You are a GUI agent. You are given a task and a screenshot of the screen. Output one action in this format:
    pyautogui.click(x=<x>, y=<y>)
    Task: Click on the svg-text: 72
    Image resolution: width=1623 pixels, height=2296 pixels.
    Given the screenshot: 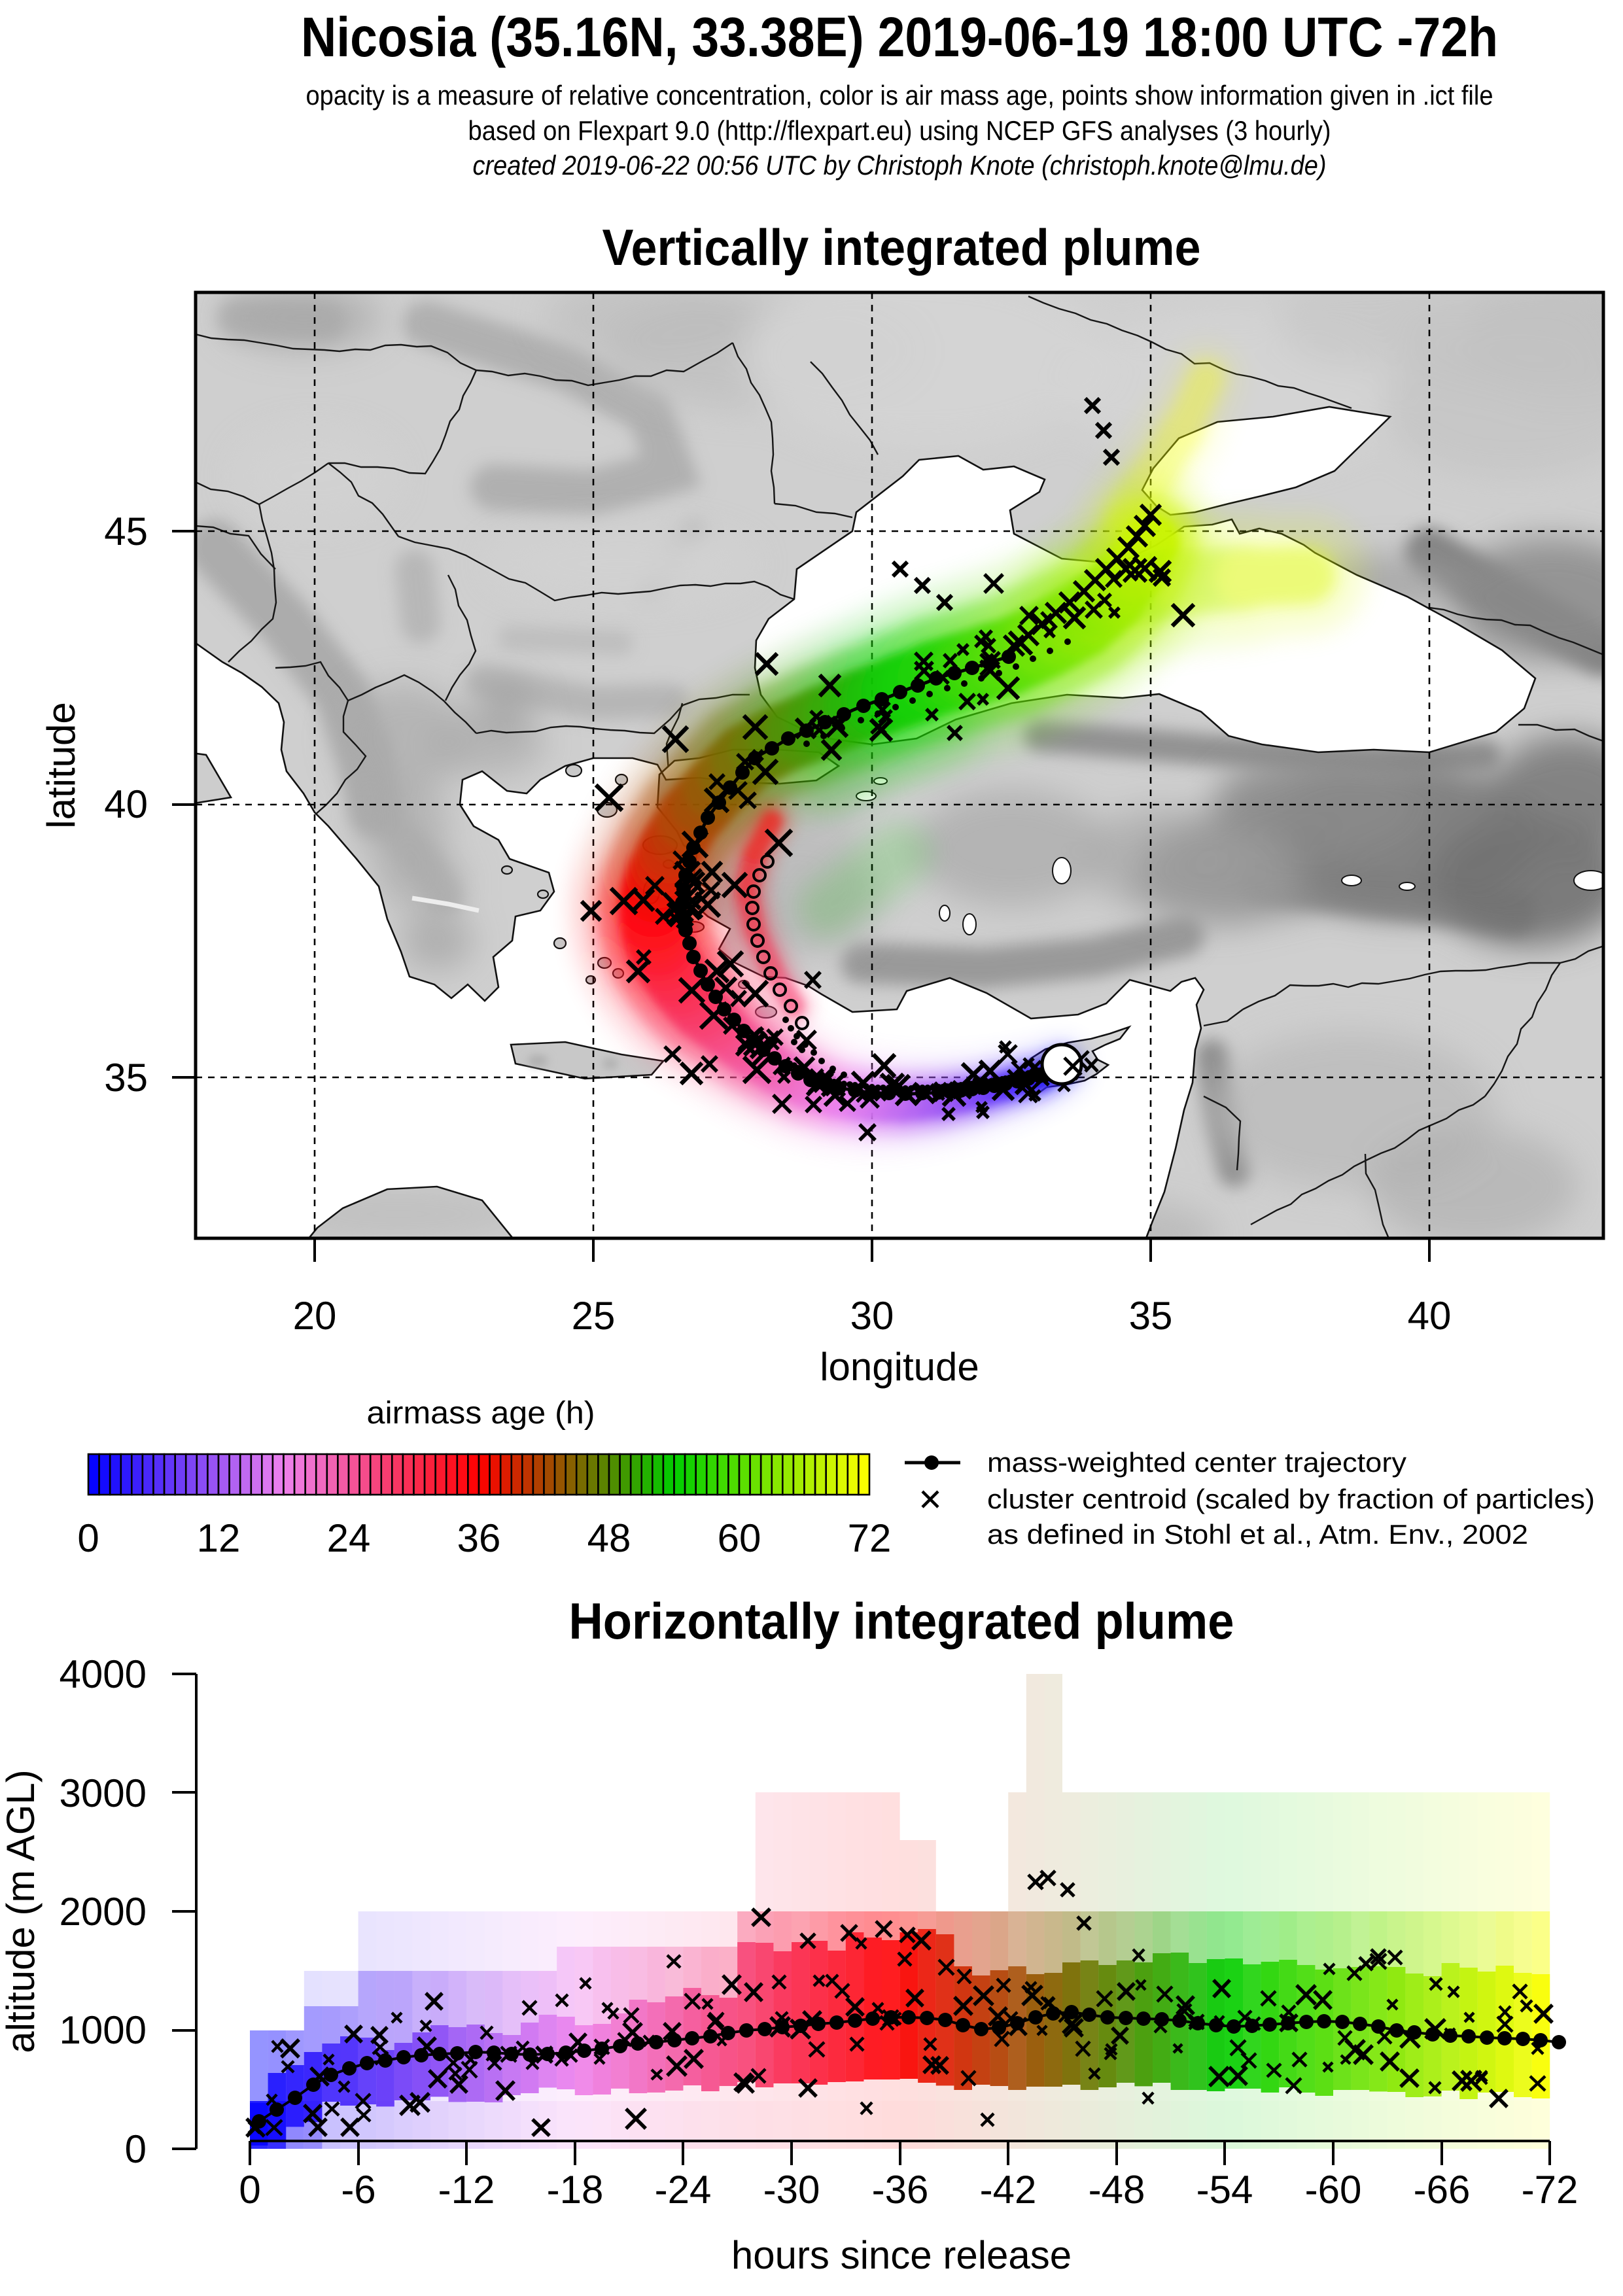 What is the action you would take?
    pyautogui.click(x=870, y=1538)
    